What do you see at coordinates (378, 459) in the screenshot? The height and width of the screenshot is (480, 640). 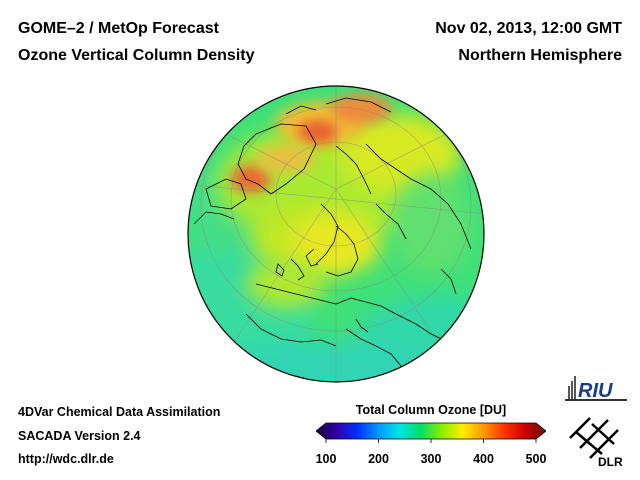 I see `colorbar-tick-label-1: 200` at bounding box center [378, 459].